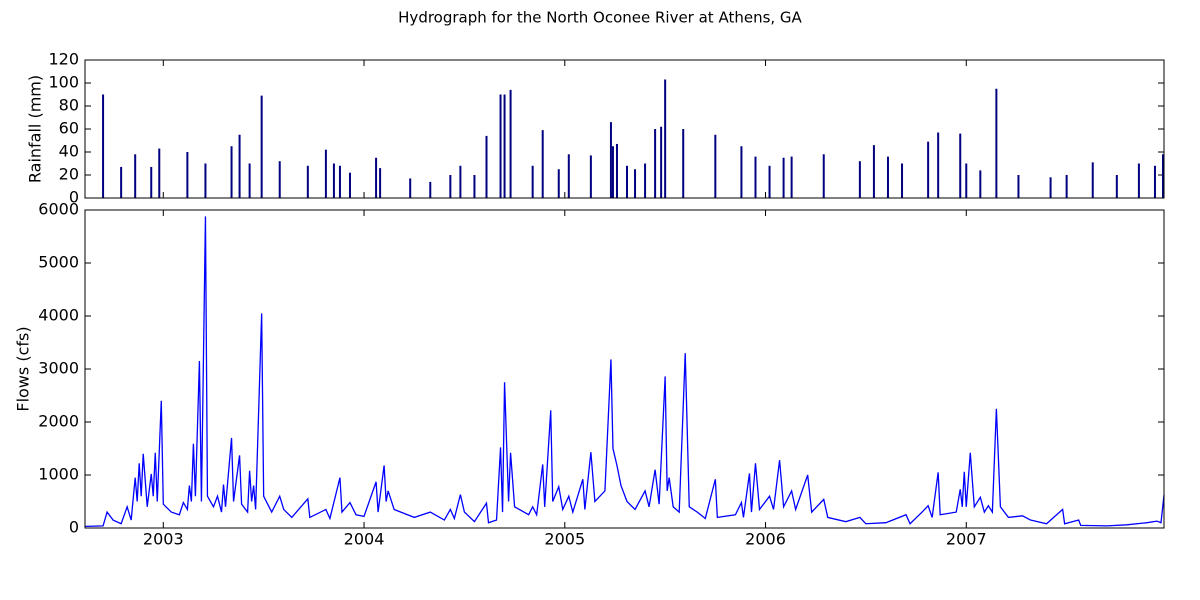 The image size is (1200, 600). What do you see at coordinates (23, 368) in the screenshot?
I see `y-axis-label: Flows (cfs)` at bounding box center [23, 368].